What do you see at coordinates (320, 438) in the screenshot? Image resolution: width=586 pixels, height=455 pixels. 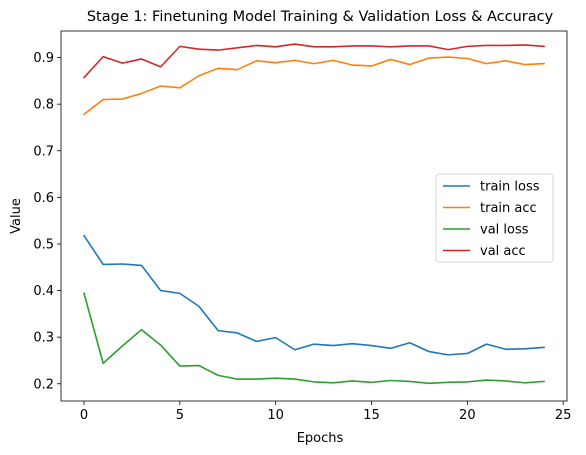 I see `x-axis-label: Epochs` at bounding box center [320, 438].